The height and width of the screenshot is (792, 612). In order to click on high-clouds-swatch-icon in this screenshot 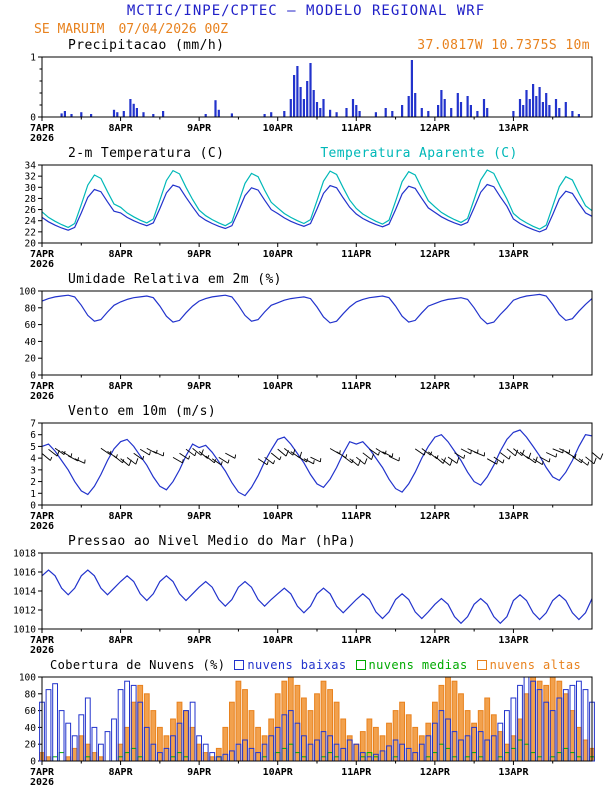, I will do `click(481, 665)`.